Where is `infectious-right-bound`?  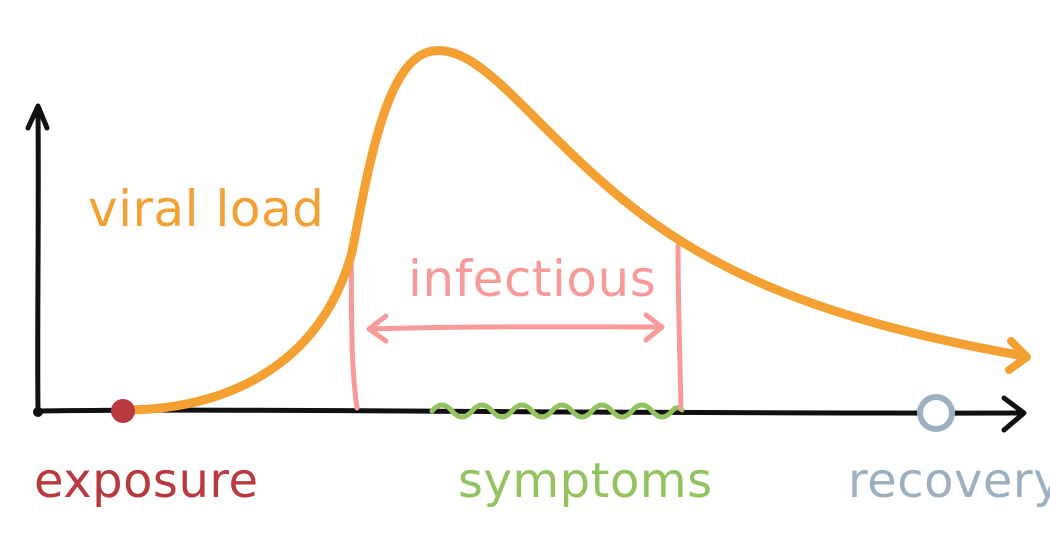
infectious-right-bound is located at coordinates (679, 327).